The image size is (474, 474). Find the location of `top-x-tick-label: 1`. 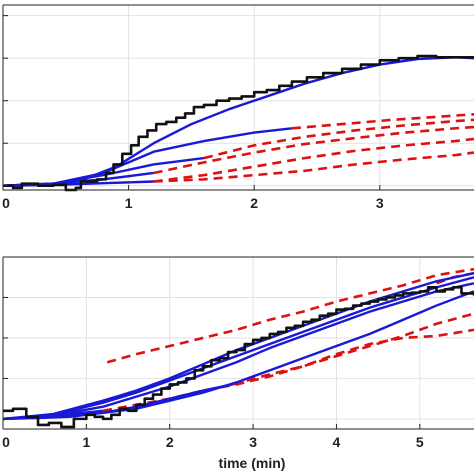

top-x-tick-label: 1 is located at coordinates (129, 203).